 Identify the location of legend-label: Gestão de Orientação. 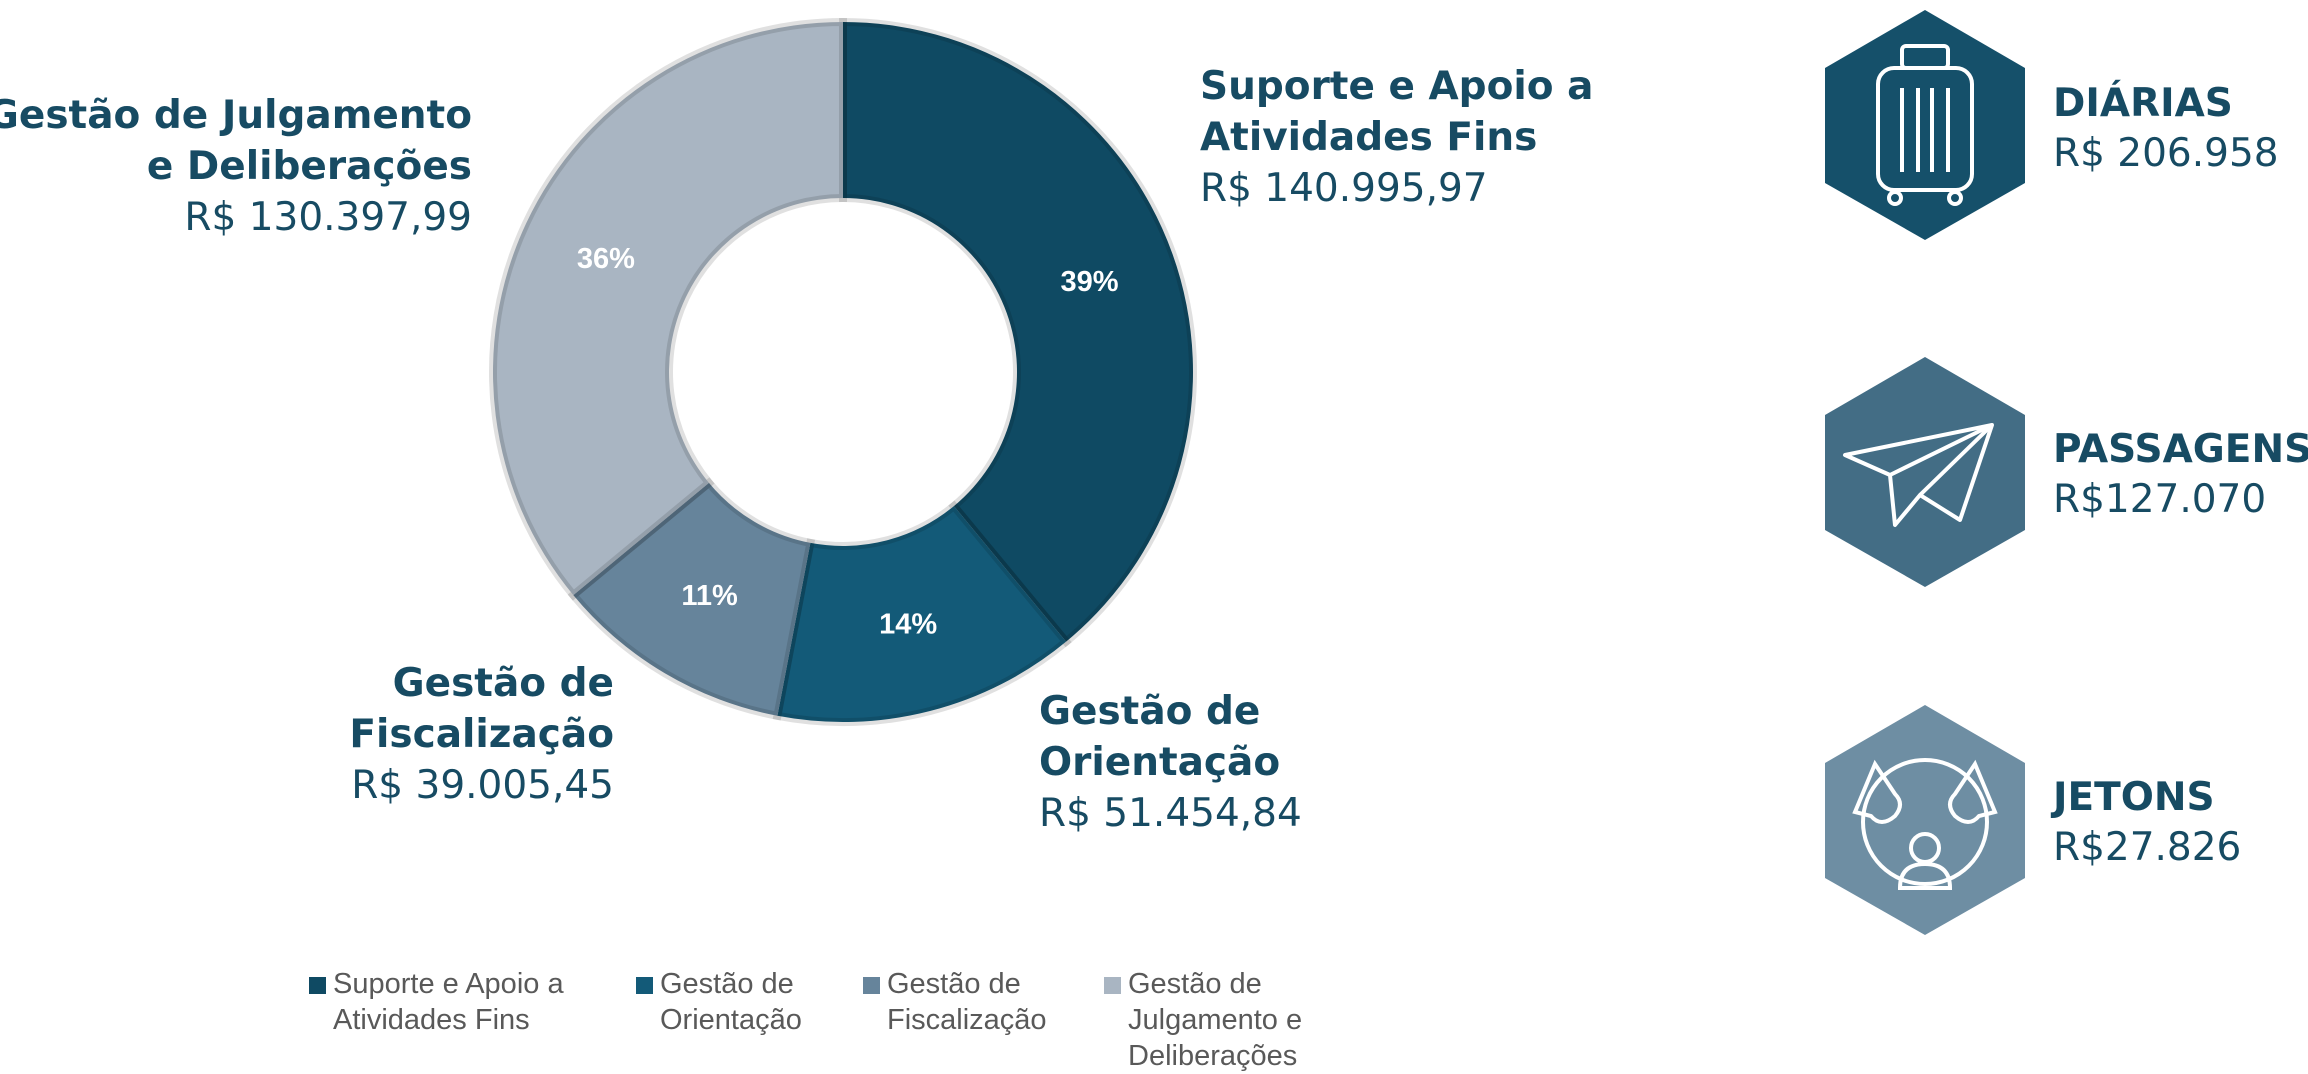
(731, 1002).